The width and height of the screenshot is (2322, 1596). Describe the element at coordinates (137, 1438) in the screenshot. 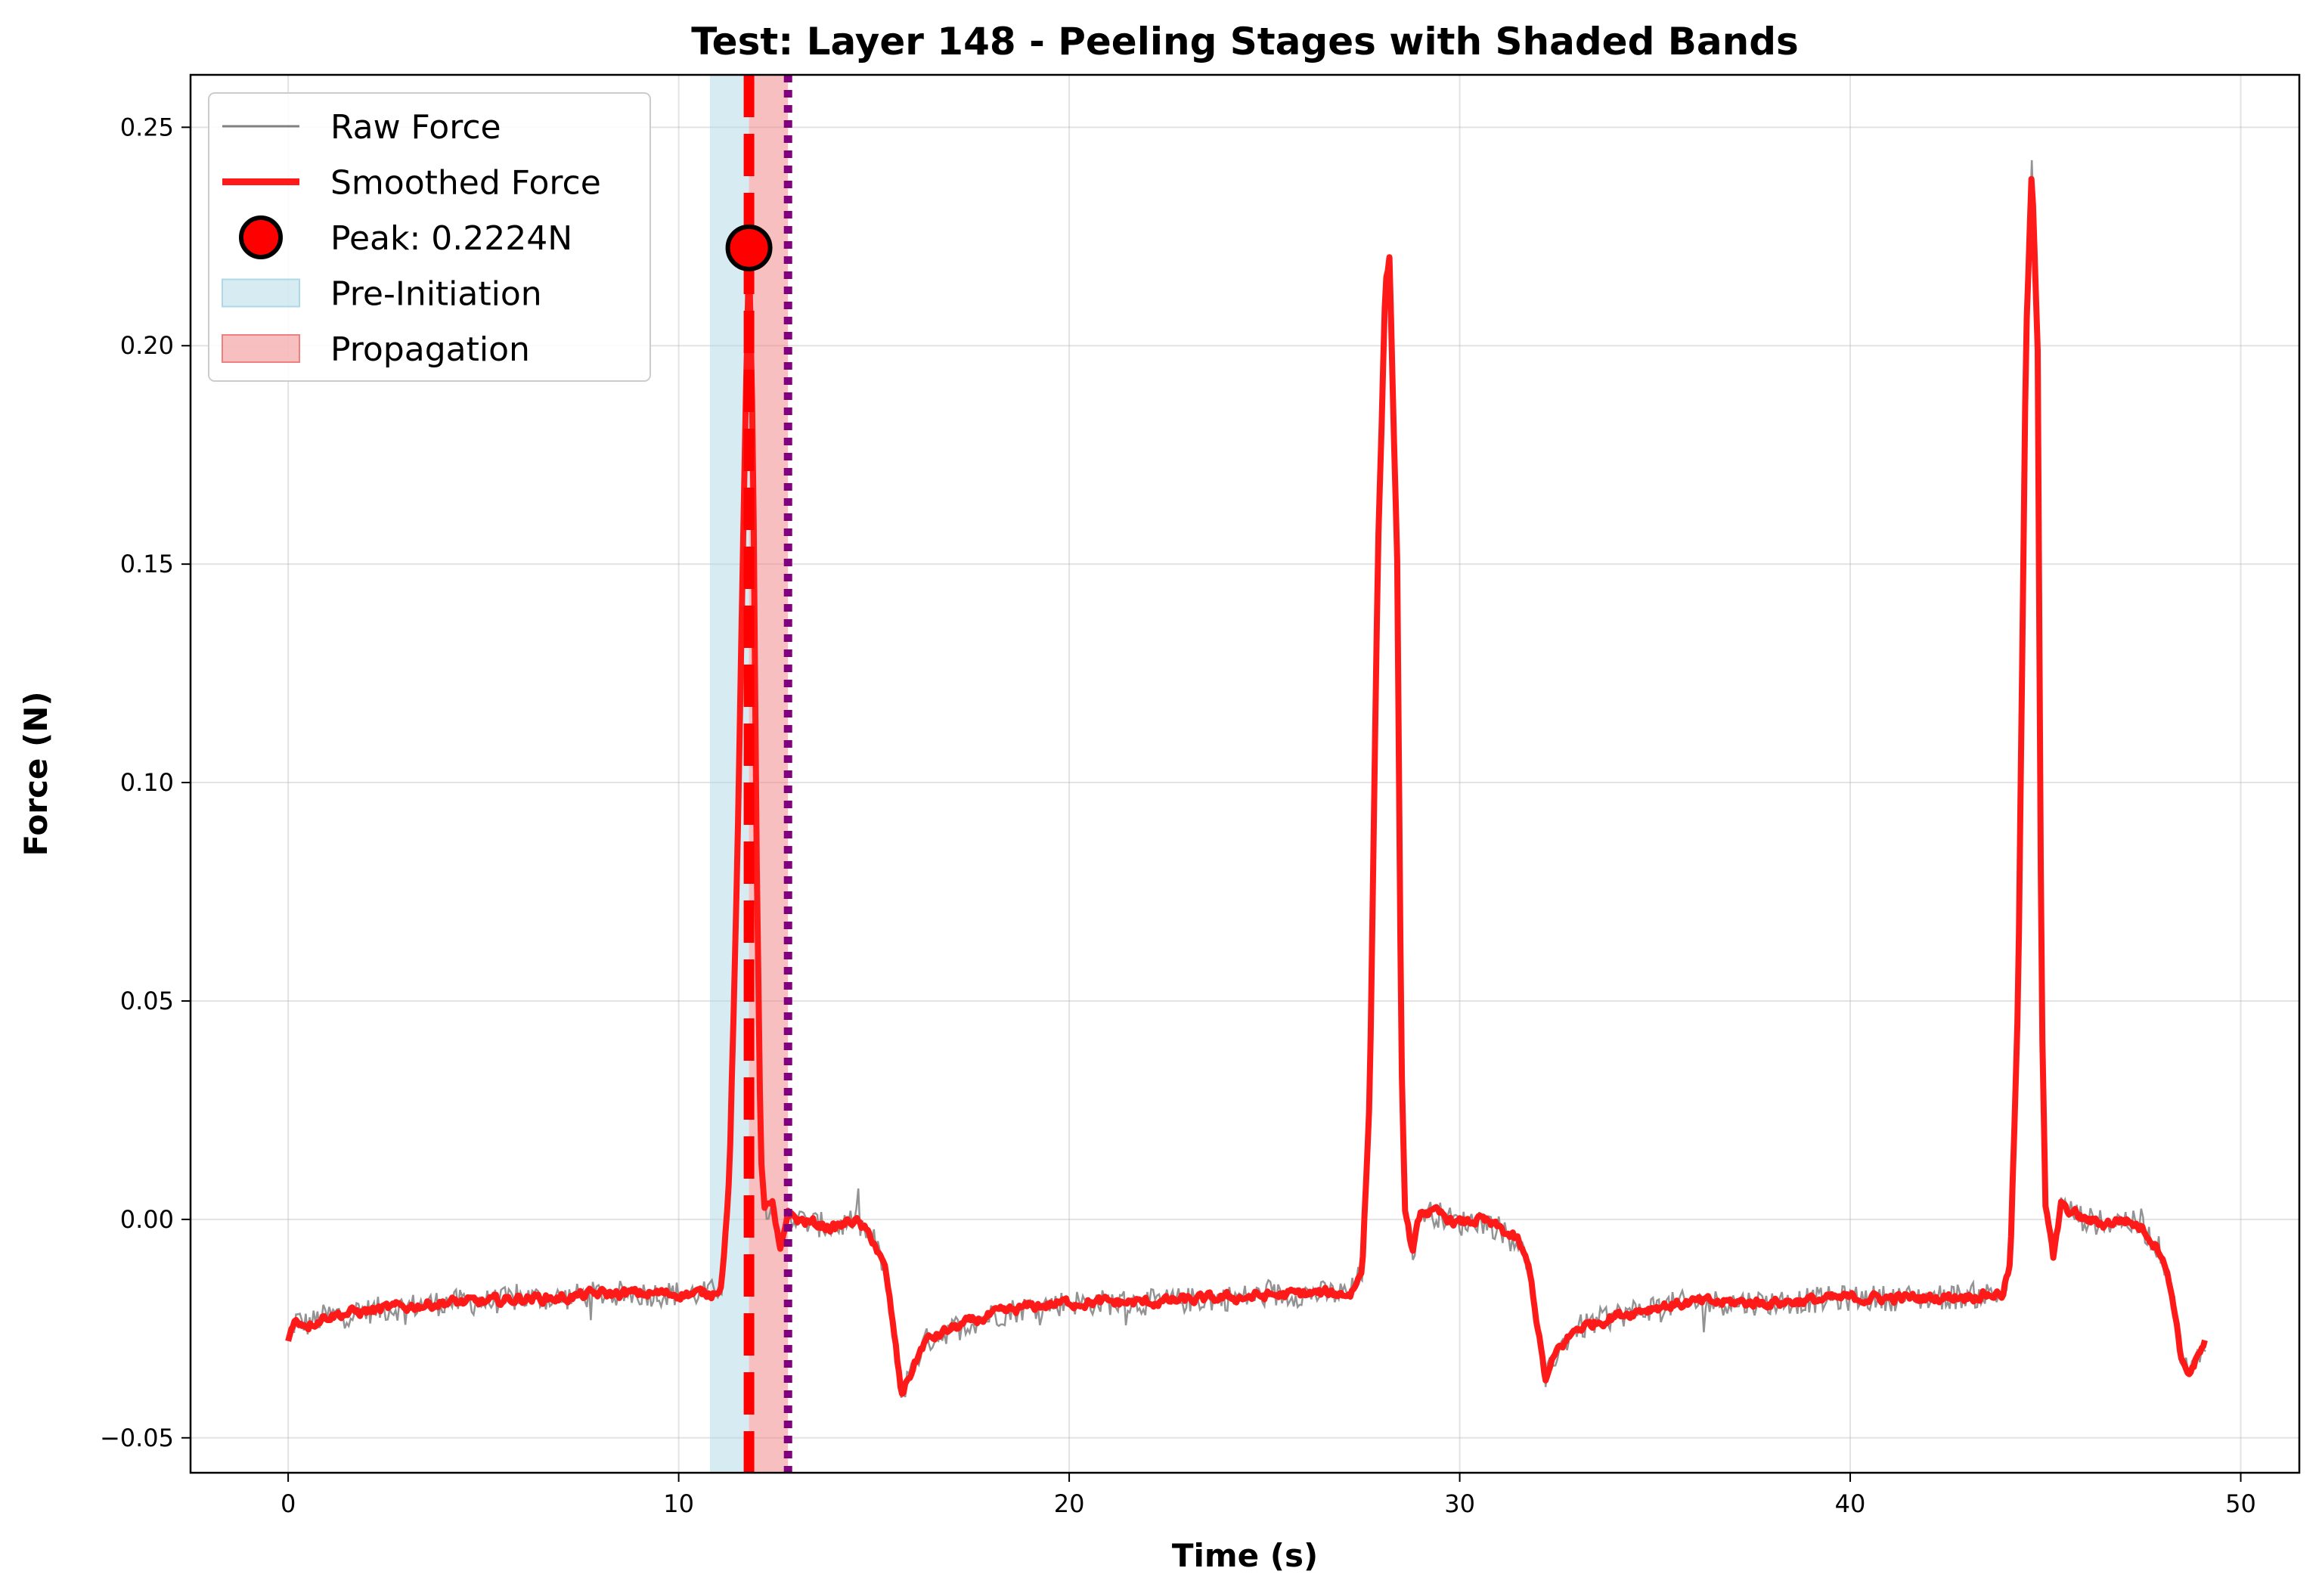

I see `y-tick-label: −0.05` at that location.